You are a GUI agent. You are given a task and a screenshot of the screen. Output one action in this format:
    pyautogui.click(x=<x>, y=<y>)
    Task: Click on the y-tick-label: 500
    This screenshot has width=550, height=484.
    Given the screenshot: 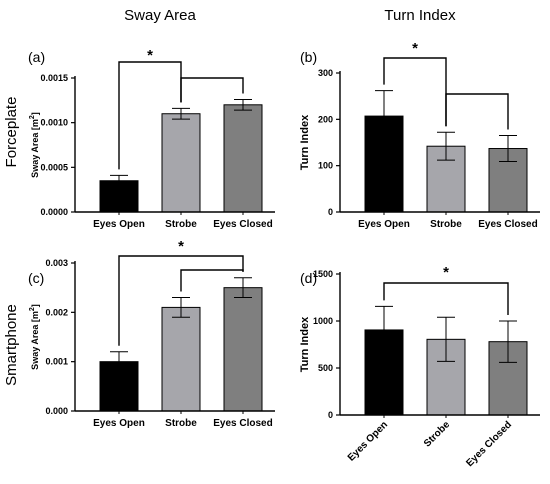 What is the action you would take?
    pyautogui.click(x=325, y=368)
    